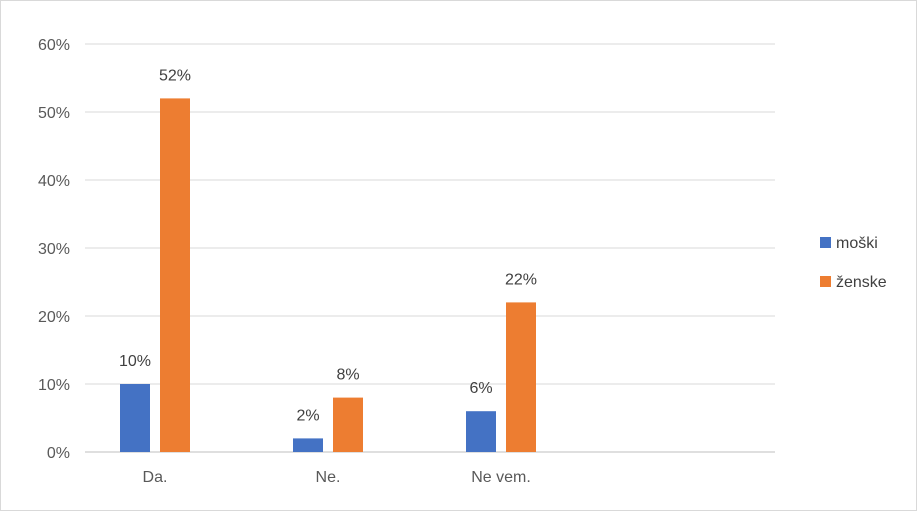  Describe the element at coordinates (825, 242) in the screenshot. I see `legend-swatch-moški` at that location.